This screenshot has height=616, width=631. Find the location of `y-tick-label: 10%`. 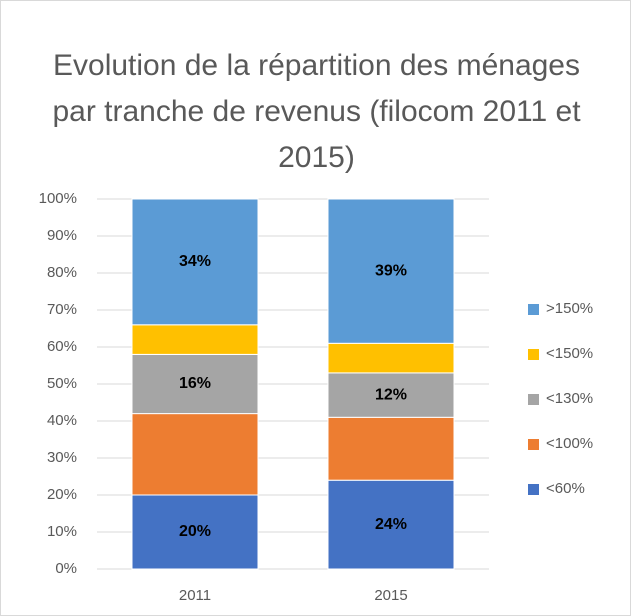

y-tick-label: 10% is located at coordinates (62, 531).